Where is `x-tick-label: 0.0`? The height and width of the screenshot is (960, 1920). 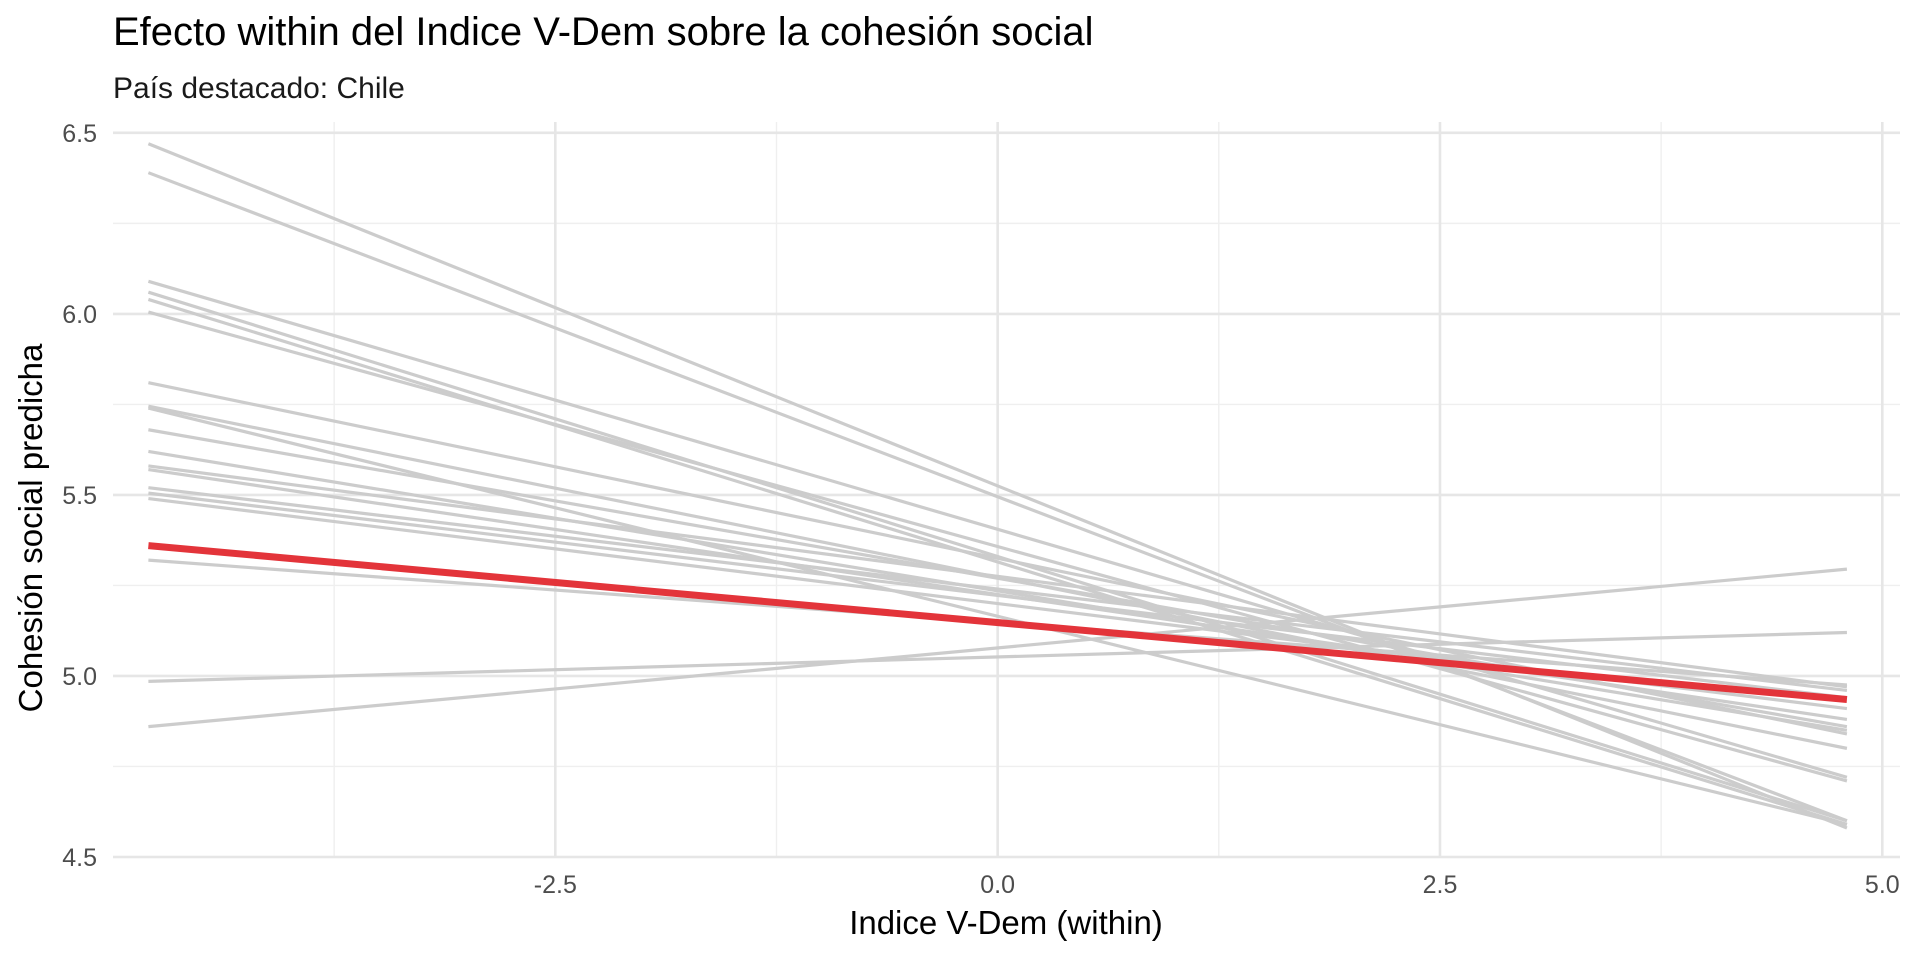 x-tick-label: 0.0 is located at coordinates (997, 885).